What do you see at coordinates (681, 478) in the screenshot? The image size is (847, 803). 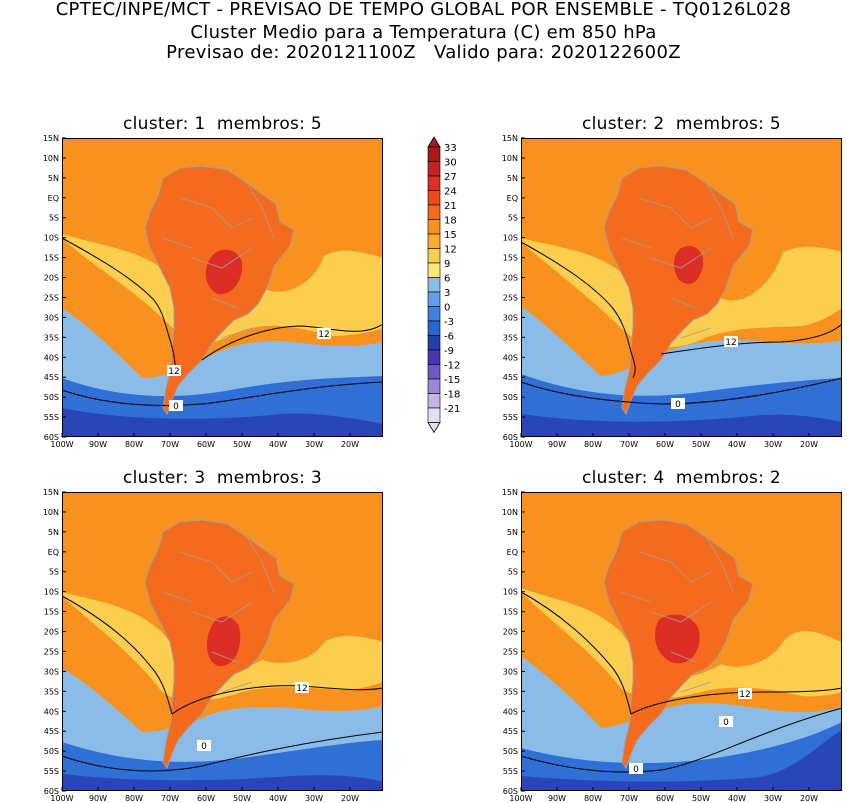 I see `panel-4-title: cluster: 4 membros: 2` at bounding box center [681, 478].